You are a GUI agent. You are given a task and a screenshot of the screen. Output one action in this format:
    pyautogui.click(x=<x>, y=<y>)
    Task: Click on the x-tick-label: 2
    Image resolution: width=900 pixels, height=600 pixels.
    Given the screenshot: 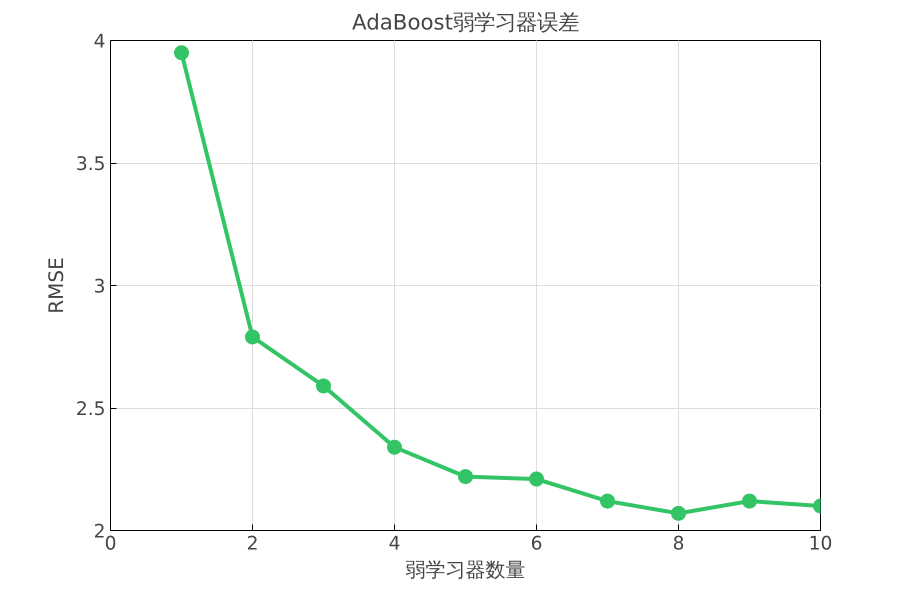 What is the action you would take?
    pyautogui.click(x=252, y=544)
    